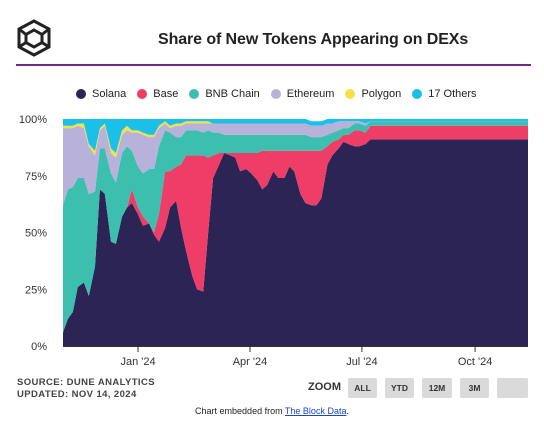 The image size is (544, 429). I want to click on x-tick-label: Jan '24, so click(137, 362).